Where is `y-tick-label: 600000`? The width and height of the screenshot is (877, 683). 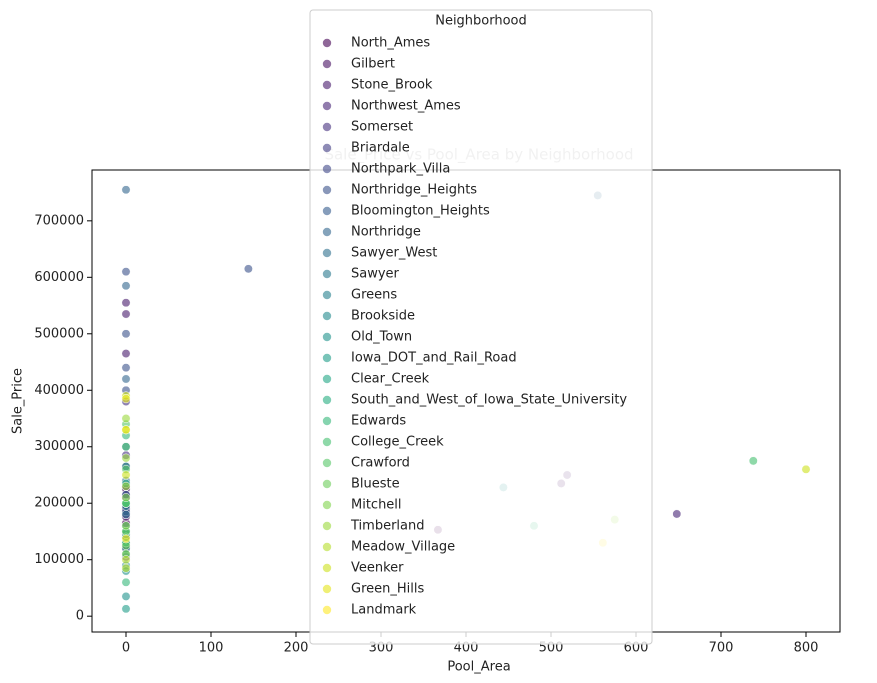 y-tick-label: 600000 is located at coordinates (59, 277).